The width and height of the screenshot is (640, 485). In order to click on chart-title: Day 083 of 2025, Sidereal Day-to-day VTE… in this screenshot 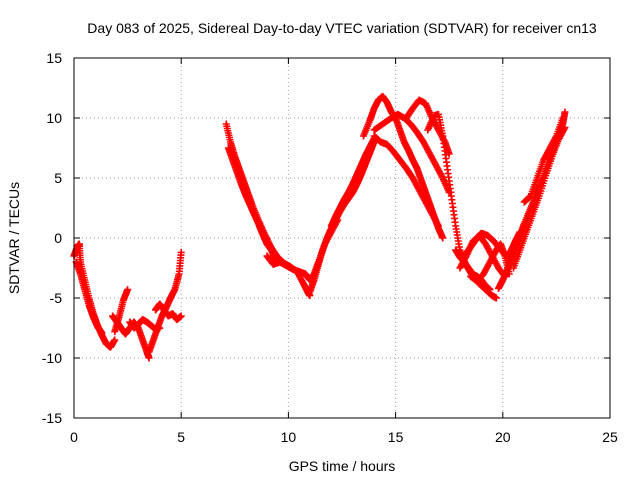, I will do `click(342, 28)`.